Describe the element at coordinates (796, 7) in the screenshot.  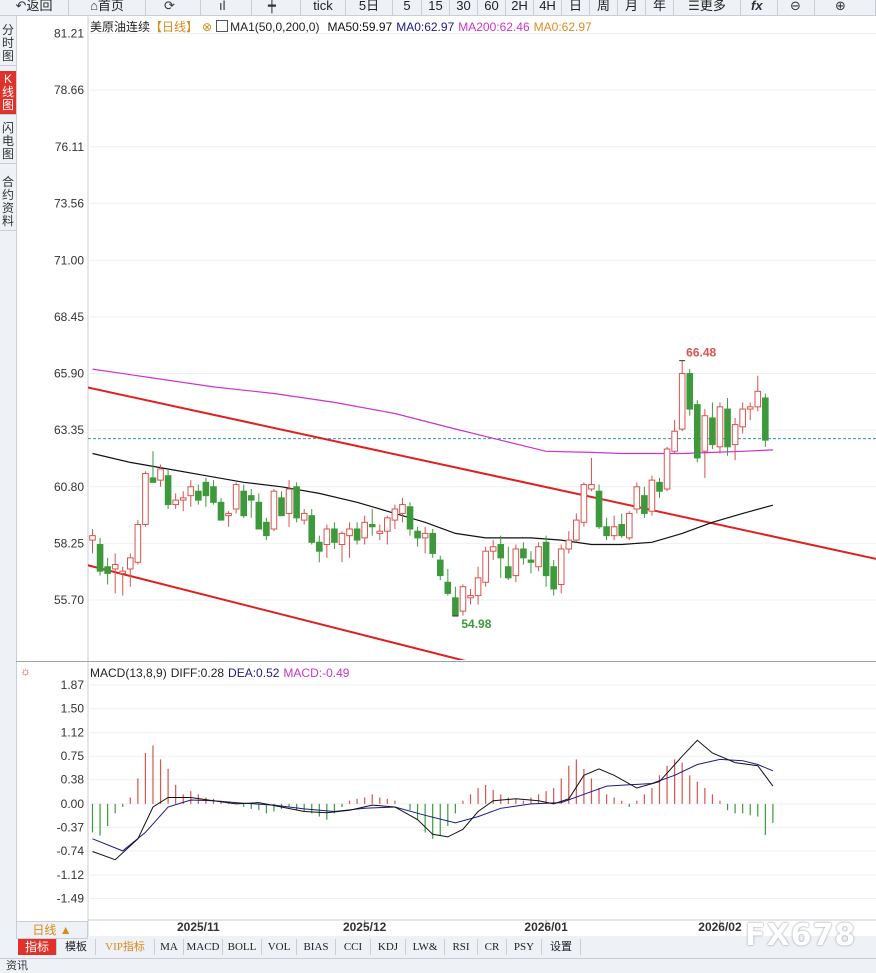
I see `zoom-out-button: ⊖` at that location.